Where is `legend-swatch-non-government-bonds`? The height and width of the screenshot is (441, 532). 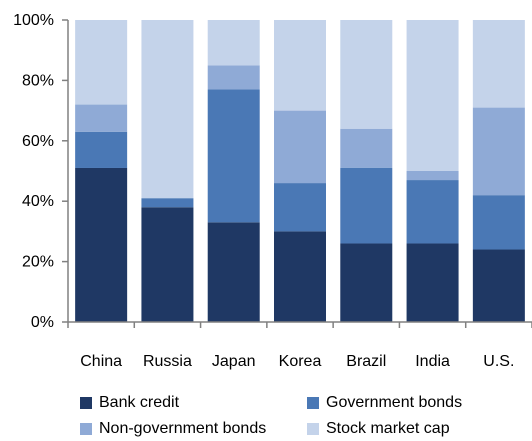
legend-swatch-non-government-bonds is located at coordinates (86, 429).